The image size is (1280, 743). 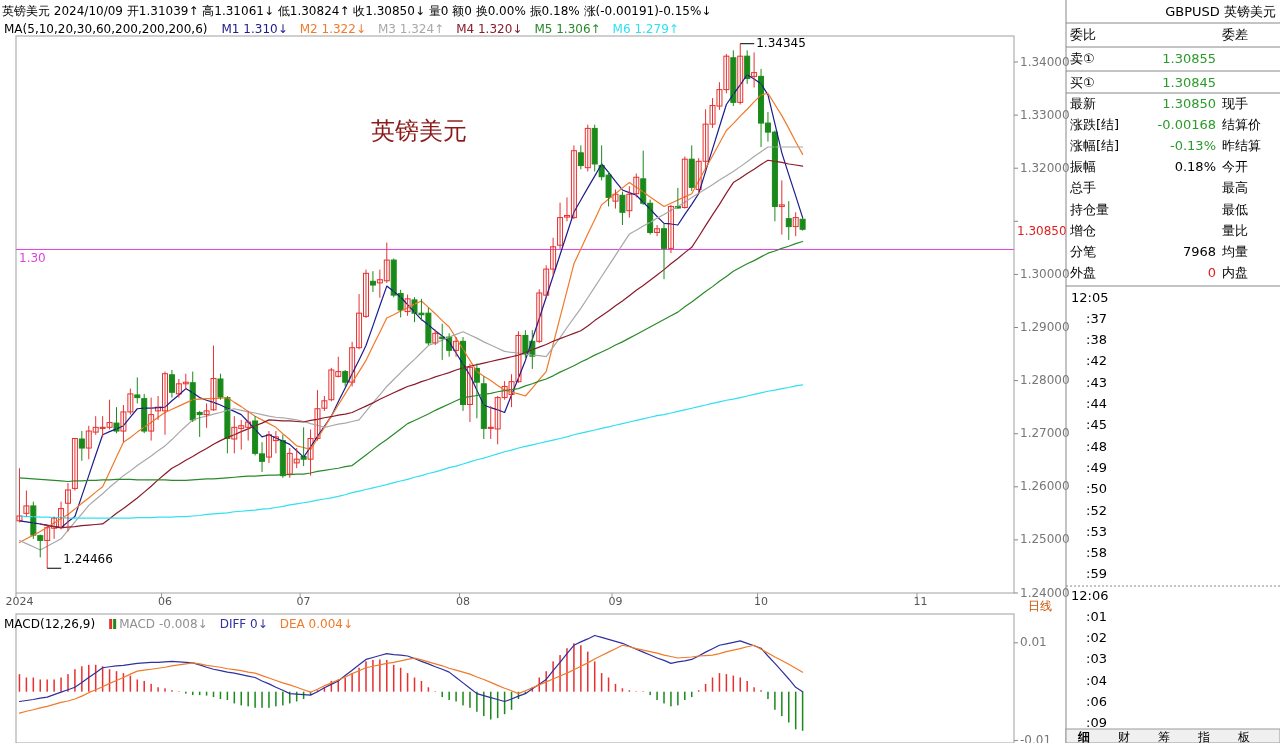 What do you see at coordinates (1220, 11) in the screenshot?
I see `text: GBPUSD 英镑美元` at bounding box center [1220, 11].